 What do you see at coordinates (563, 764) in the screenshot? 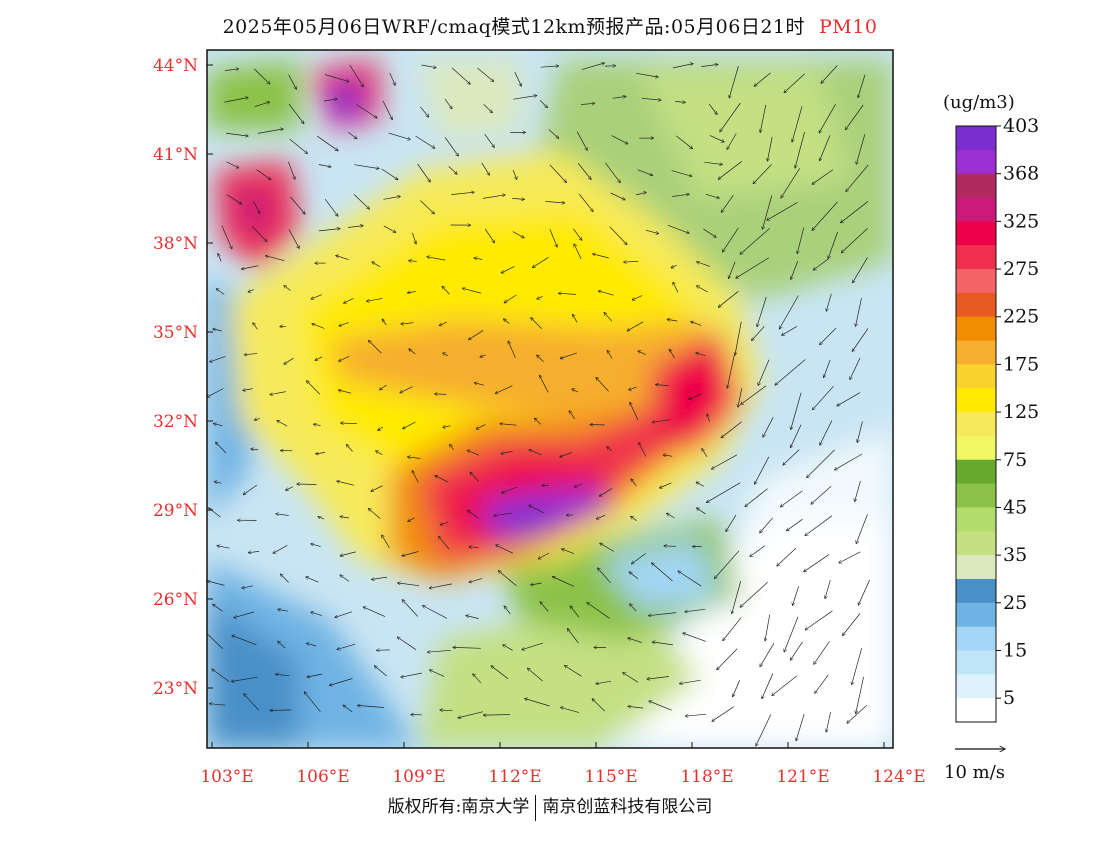
I see `longitude-axis: 103°E 106°E 109°E 112°E 115°E 118°E 121°E 124°E` at bounding box center [563, 764].